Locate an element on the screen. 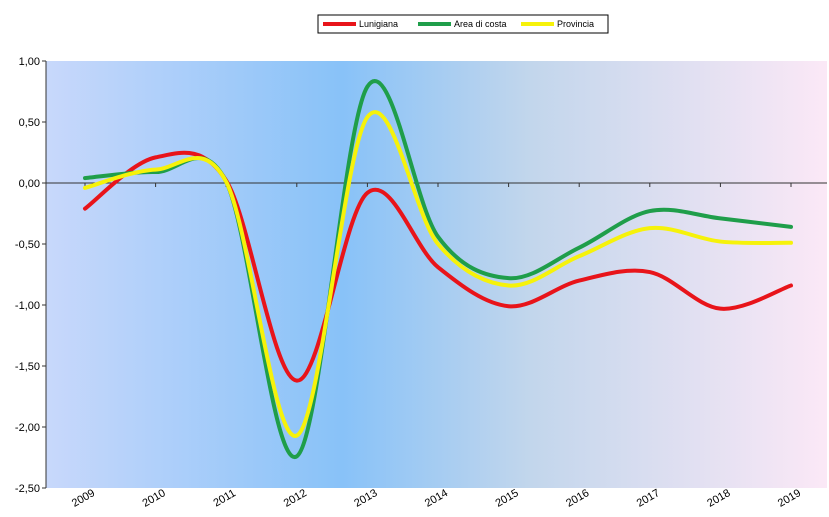  x-tick-label: 2014 is located at coordinates (436, 498).